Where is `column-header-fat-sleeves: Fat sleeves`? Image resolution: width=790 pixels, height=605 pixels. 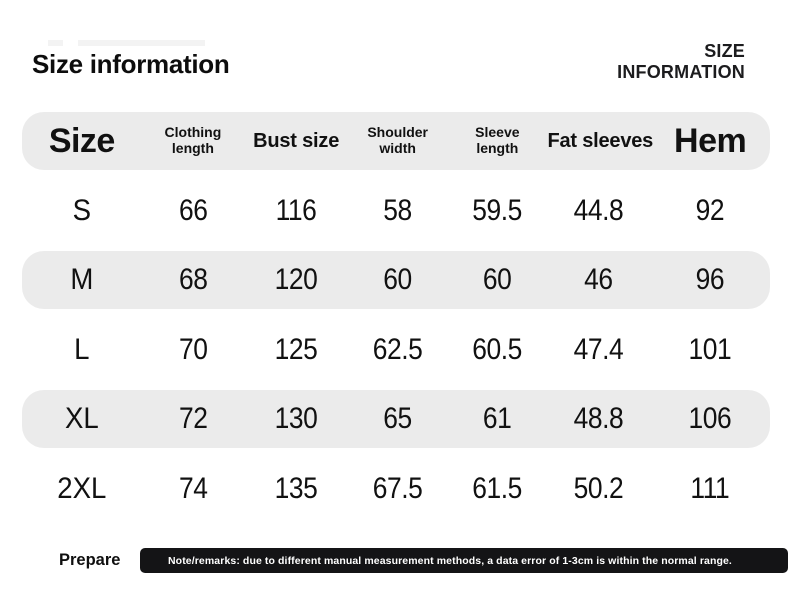
column-header-fat-sleeves: Fat sleeves is located at coordinates (600, 140).